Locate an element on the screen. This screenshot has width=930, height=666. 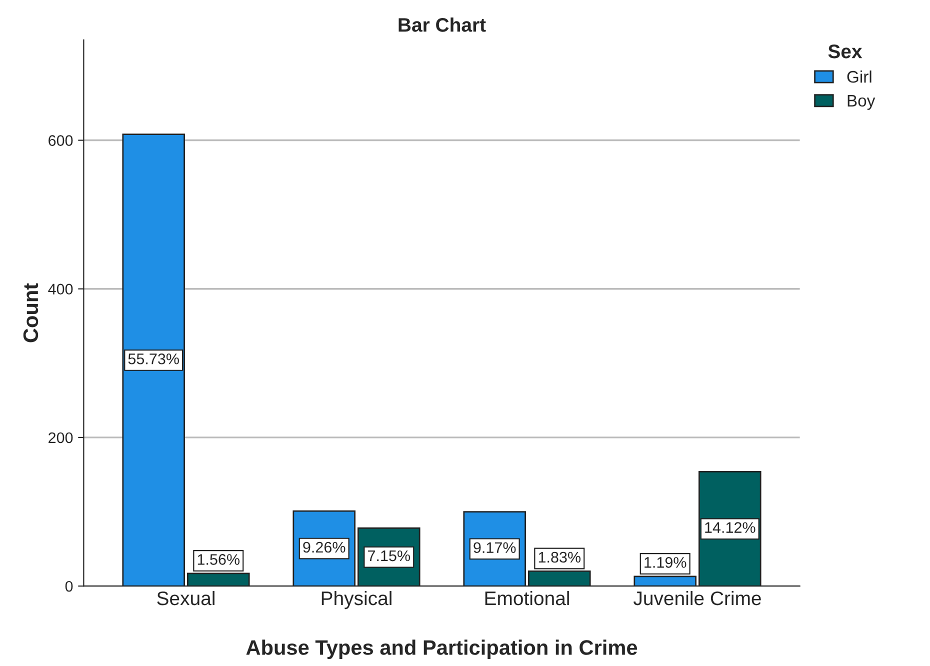
chart-title: Bar Chart is located at coordinates (442, 25).